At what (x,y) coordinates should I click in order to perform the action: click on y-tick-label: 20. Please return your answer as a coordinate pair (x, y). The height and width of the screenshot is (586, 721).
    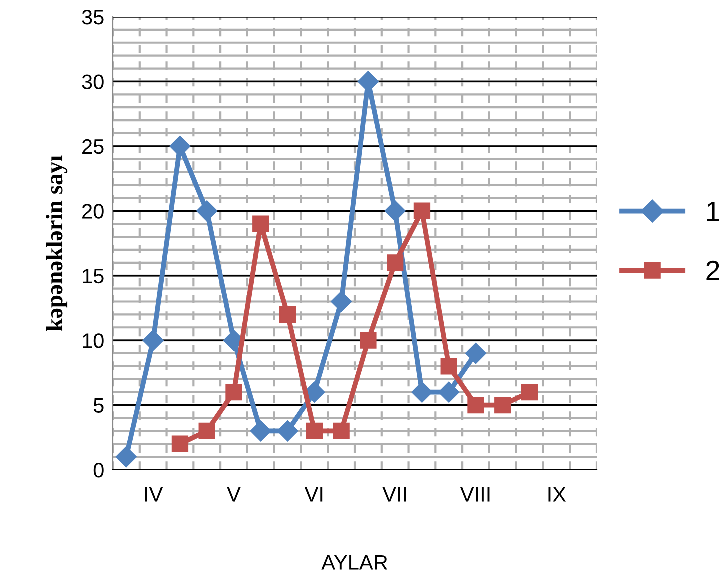
    Looking at the image, I should click on (93, 211).